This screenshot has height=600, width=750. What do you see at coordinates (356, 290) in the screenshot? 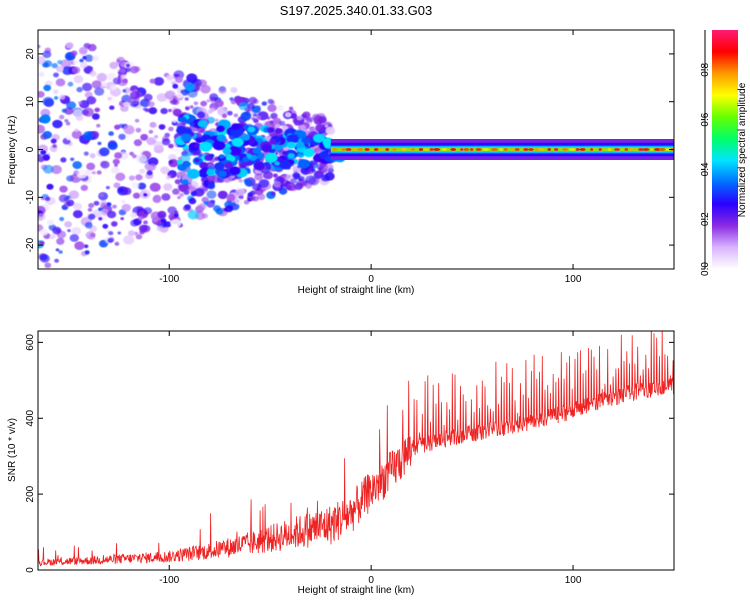
I see `spectrogram-x-label: Height of straight line (km)` at bounding box center [356, 290].